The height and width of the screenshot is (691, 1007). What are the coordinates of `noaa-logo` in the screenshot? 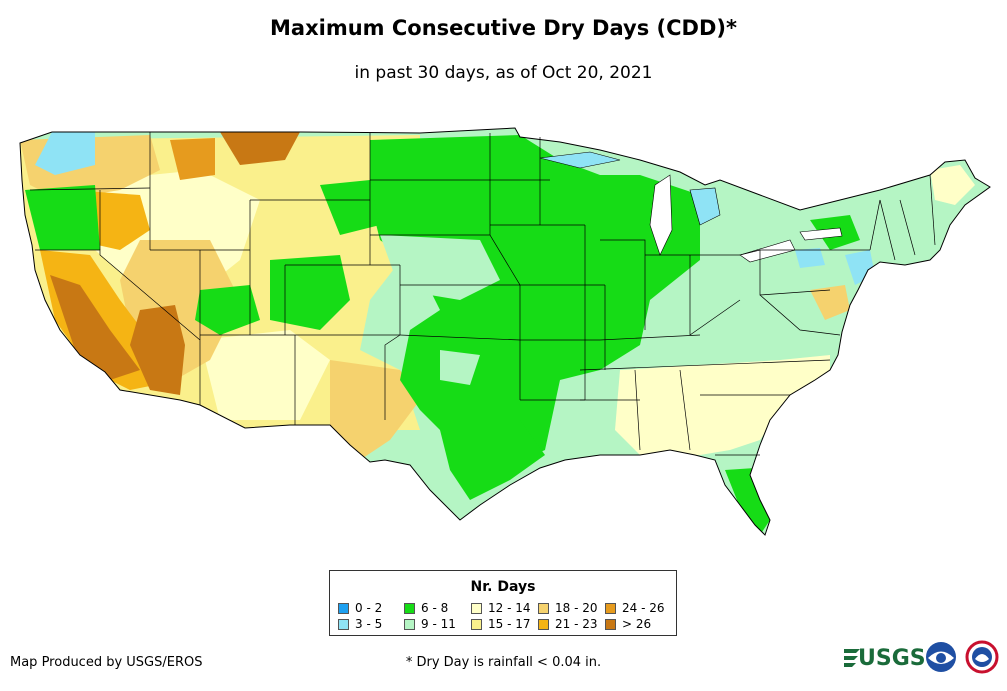 It's located at (941, 657).